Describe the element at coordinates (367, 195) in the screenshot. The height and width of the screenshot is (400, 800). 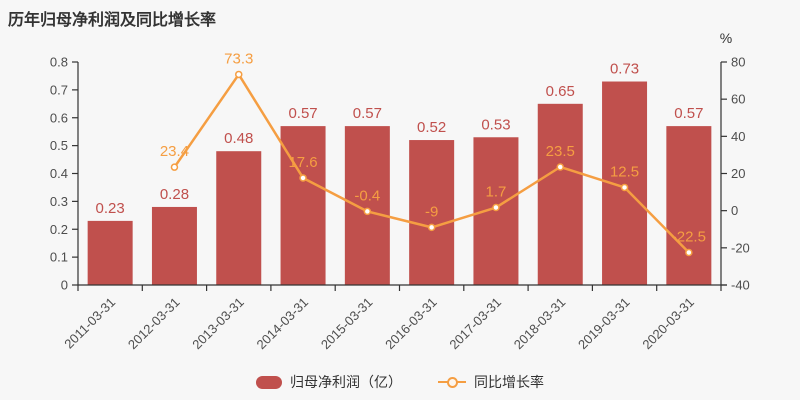
I see `line-value-label: -0.4` at that location.